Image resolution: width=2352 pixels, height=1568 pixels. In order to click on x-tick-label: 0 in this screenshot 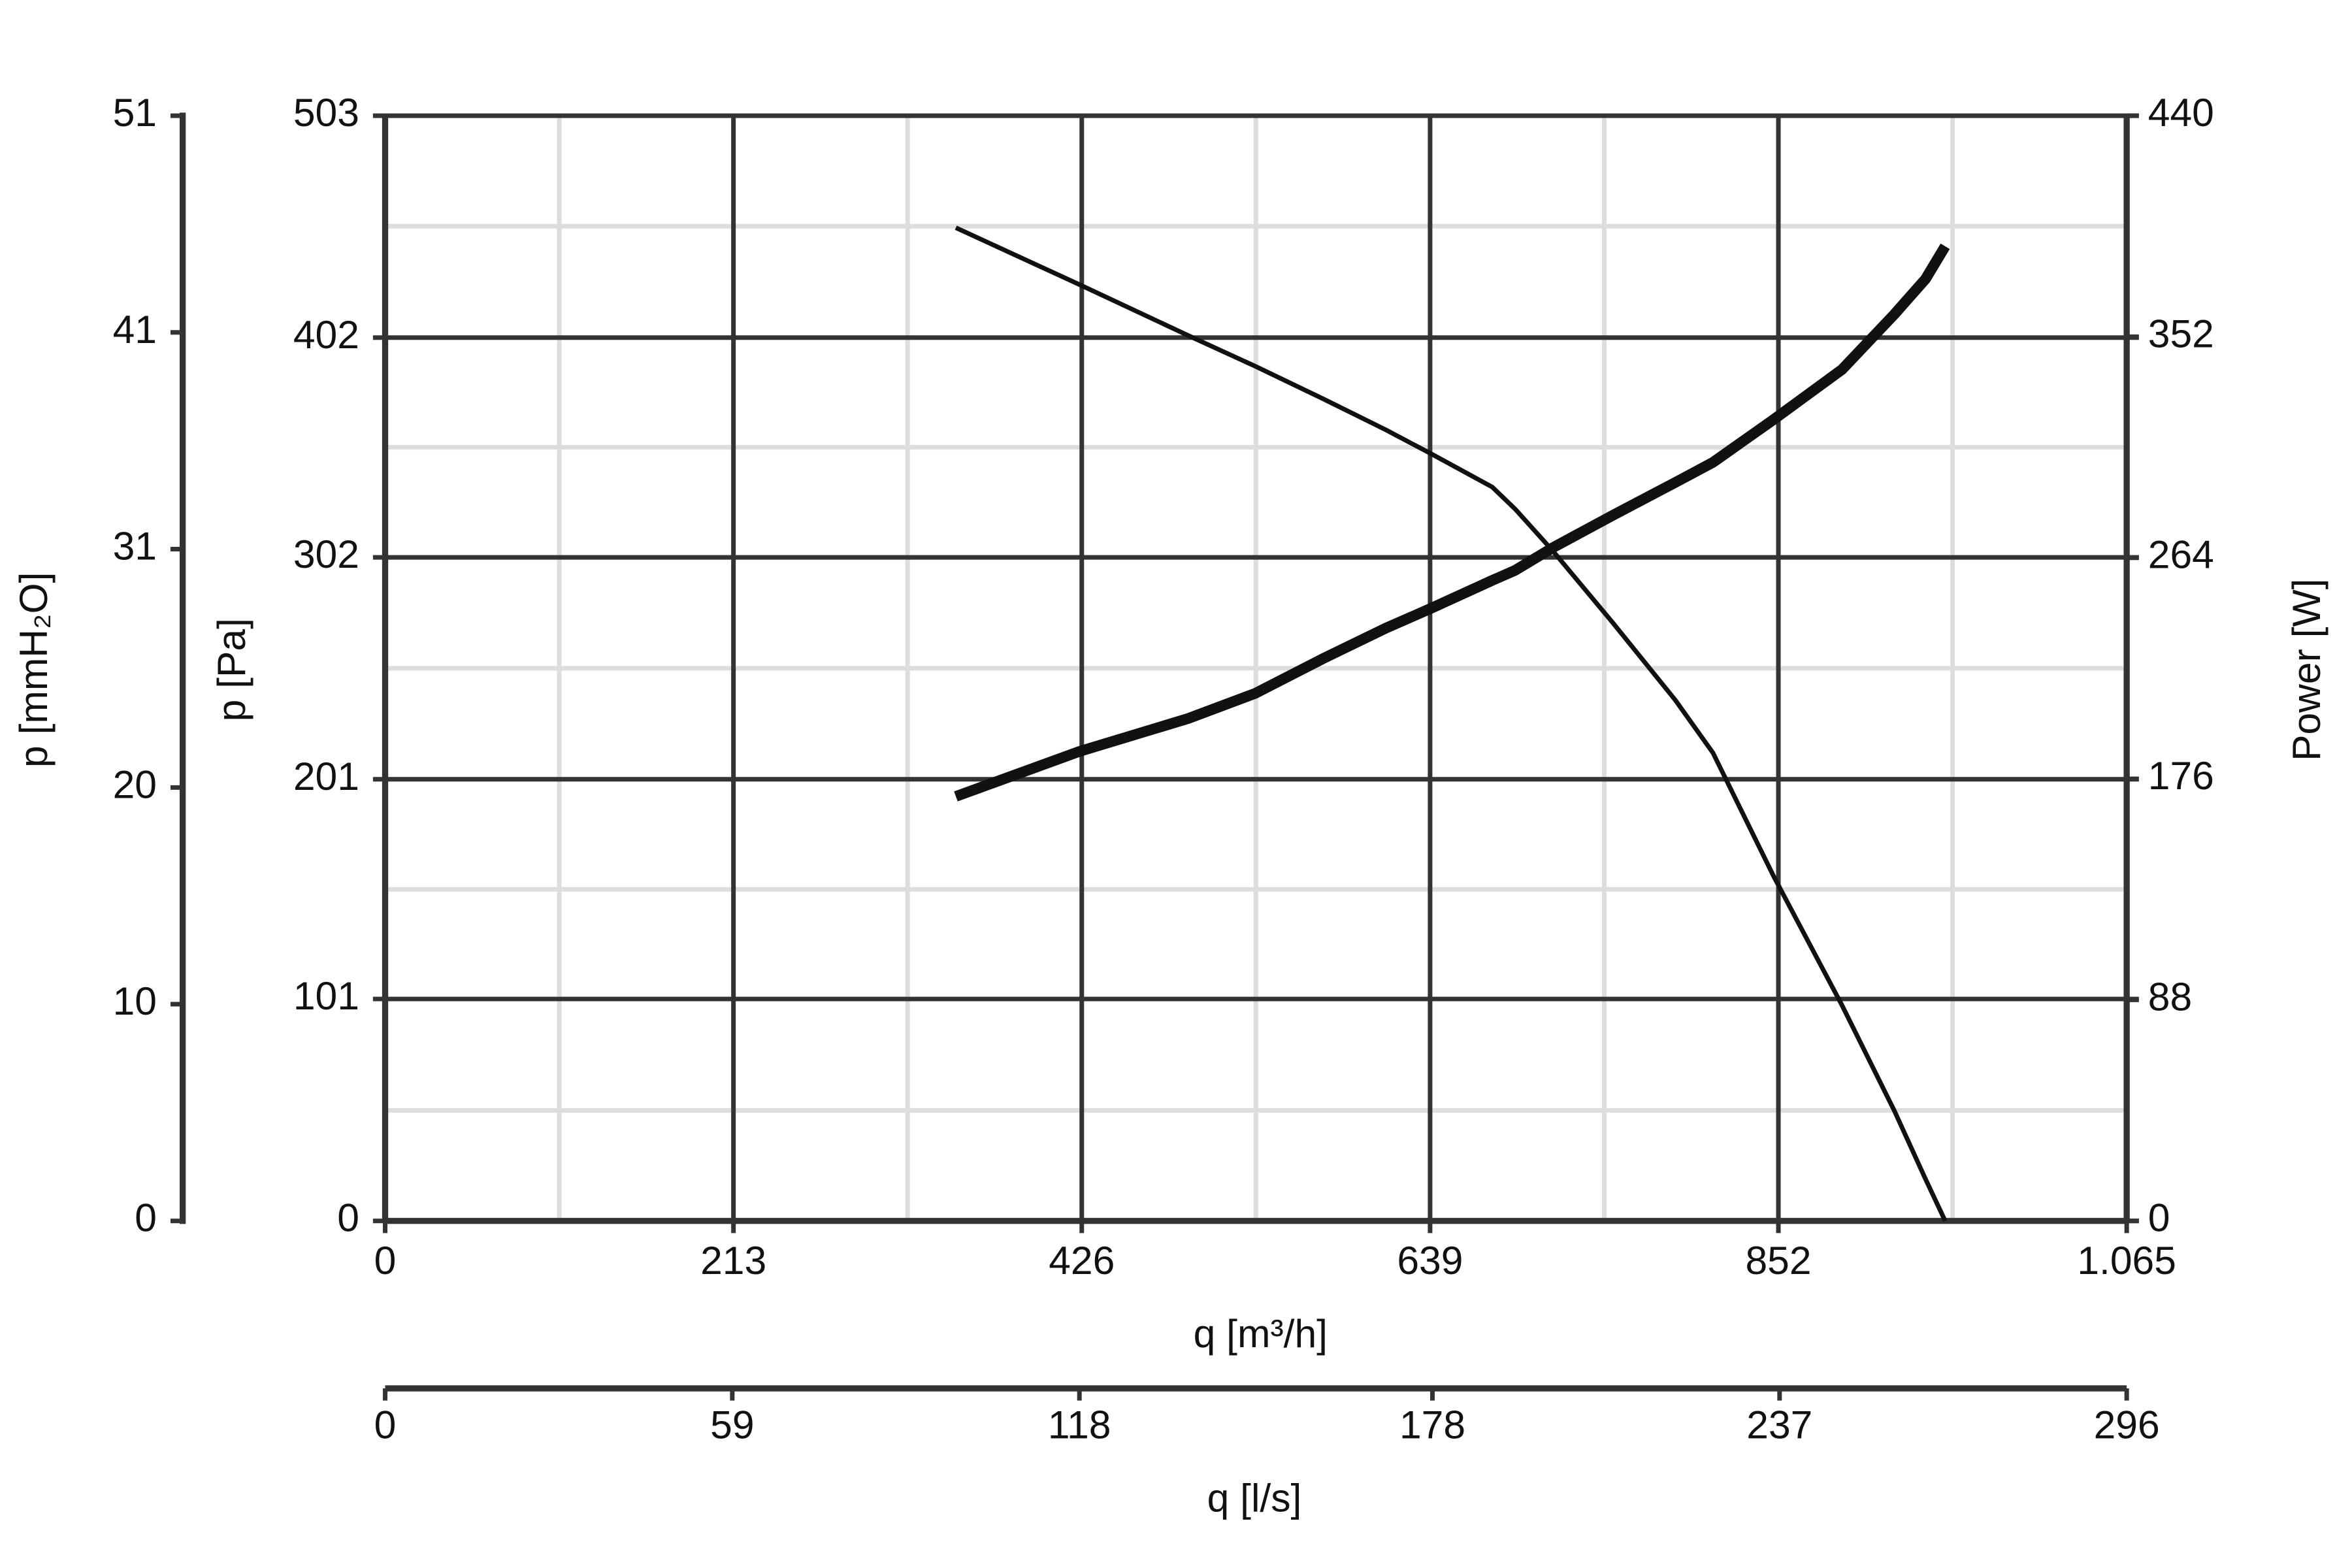, I will do `click(385, 1260)`.